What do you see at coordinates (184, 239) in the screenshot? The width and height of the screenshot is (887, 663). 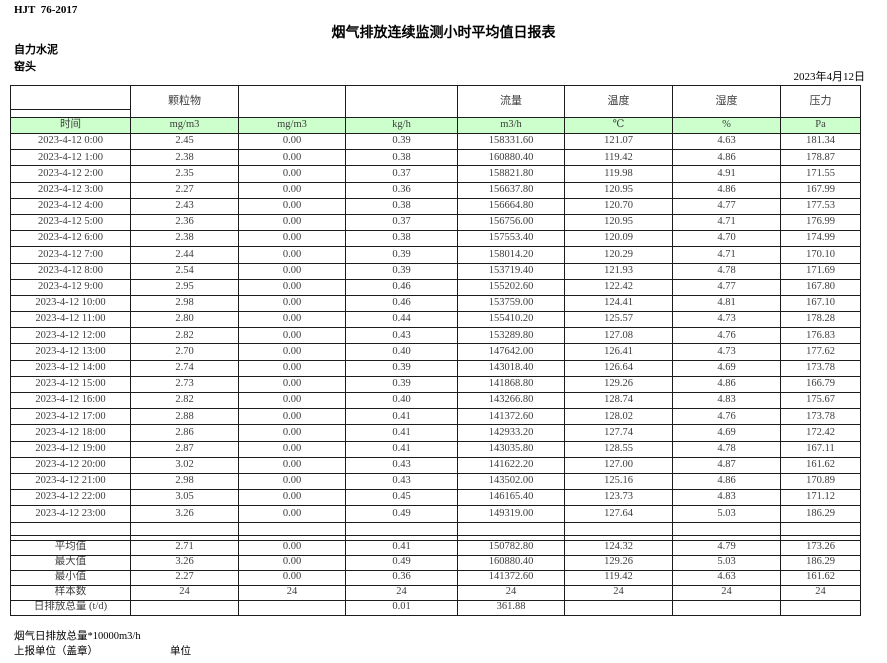 I see `table-cell: 2.38` at bounding box center [184, 239].